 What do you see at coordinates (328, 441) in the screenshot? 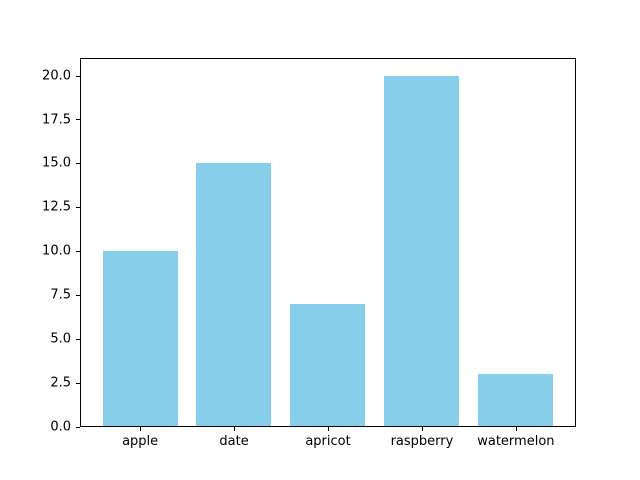
I see `x-tick-label: apricot` at bounding box center [328, 441].